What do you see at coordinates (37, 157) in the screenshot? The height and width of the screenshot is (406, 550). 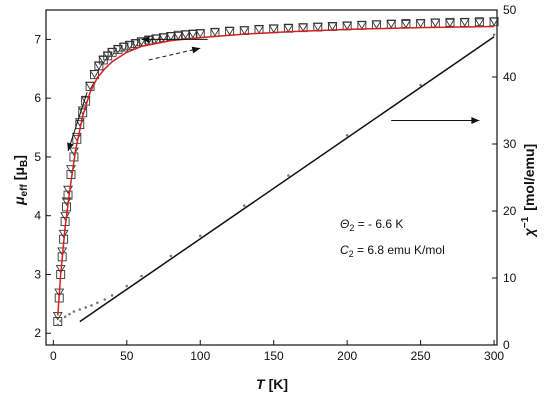 I see `left-y-tick-label: 5` at bounding box center [37, 157].